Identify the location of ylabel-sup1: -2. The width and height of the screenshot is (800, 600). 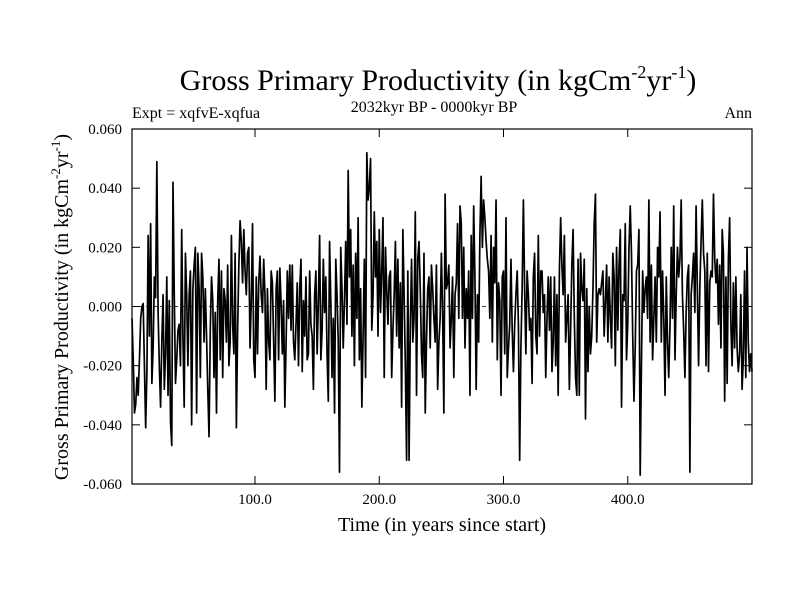
(55, 173).